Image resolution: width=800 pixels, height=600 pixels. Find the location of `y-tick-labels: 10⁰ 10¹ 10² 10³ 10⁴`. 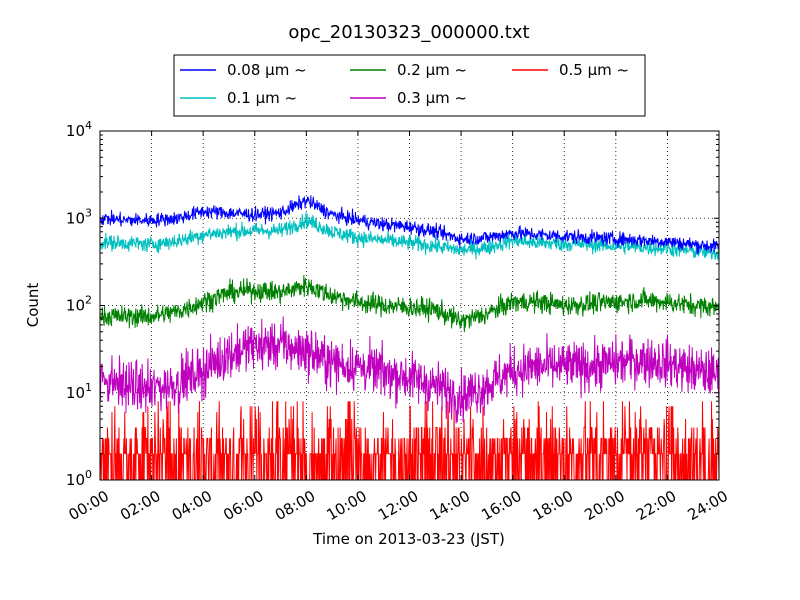

y-tick-labels: 10⁰ 10¹ 10² 10³ 10⁴ is located at coordinates (79, 304).